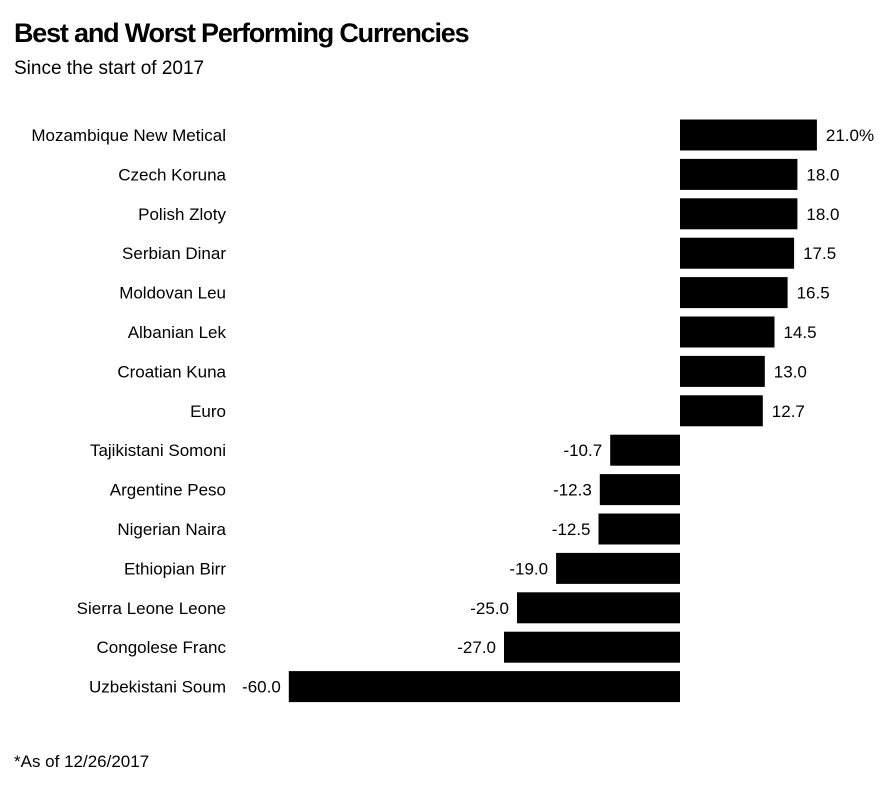 This screenshot has height=785, width=884. Describe the element at coordinates (489, 608) in the screenshot. I see `value-label: -25.0` at that location.